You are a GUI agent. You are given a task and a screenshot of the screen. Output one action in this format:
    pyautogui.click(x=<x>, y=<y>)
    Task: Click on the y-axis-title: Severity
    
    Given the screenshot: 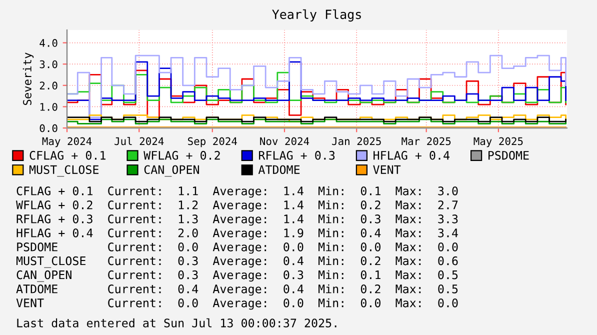 What is the action you would take?
    pyautogui.click(x=28, y=79)
    